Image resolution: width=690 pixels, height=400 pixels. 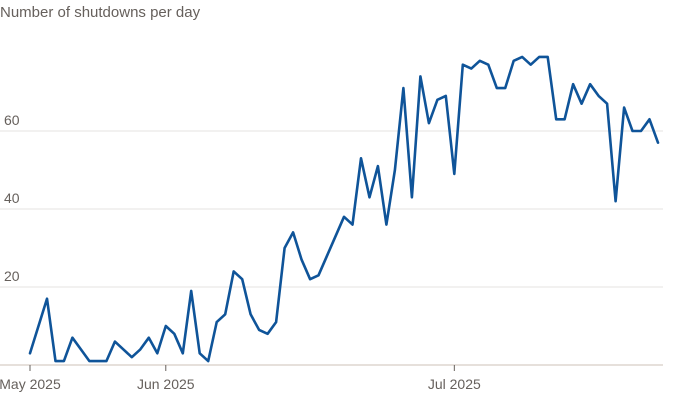 What do you see at coordinates (12, 276) in the screenshot?
I see `y-tick-label: 20` at bounding box center [12, 276].